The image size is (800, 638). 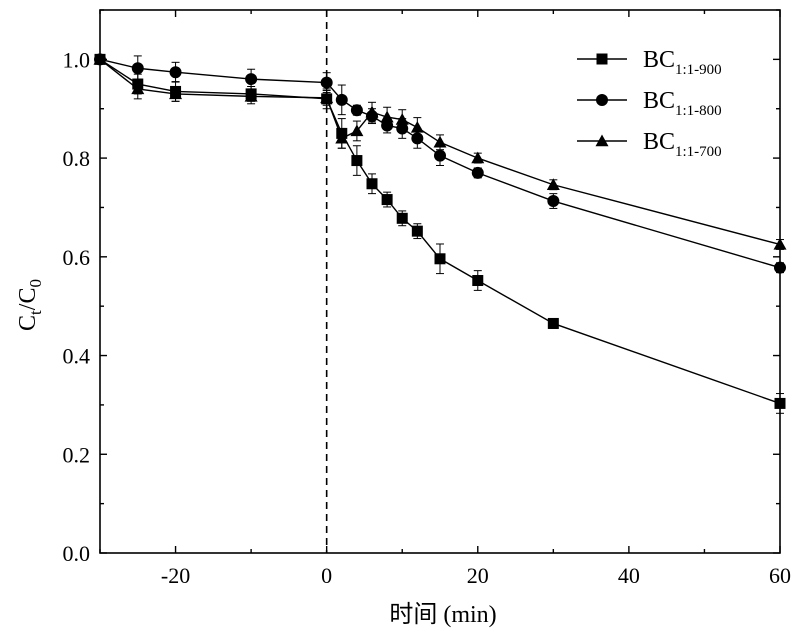 What do you see at coordinates (780, 575) in the screenshot?
I see `x-tick-label: 60` at bounding box center [780, 575].